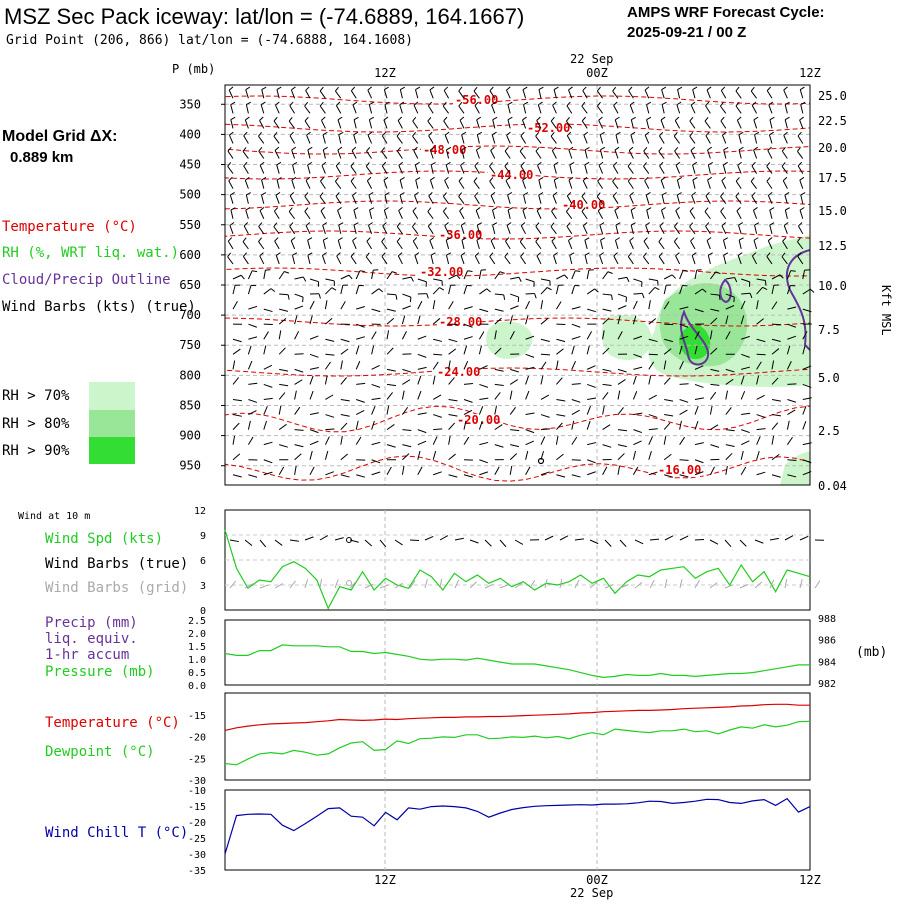 The height and width of the screenshot is (904, 900). What do you see at coordinates (517, 652) in the screenshot?
I see `pressure-panel-frame` at bounding box center [517, 652].